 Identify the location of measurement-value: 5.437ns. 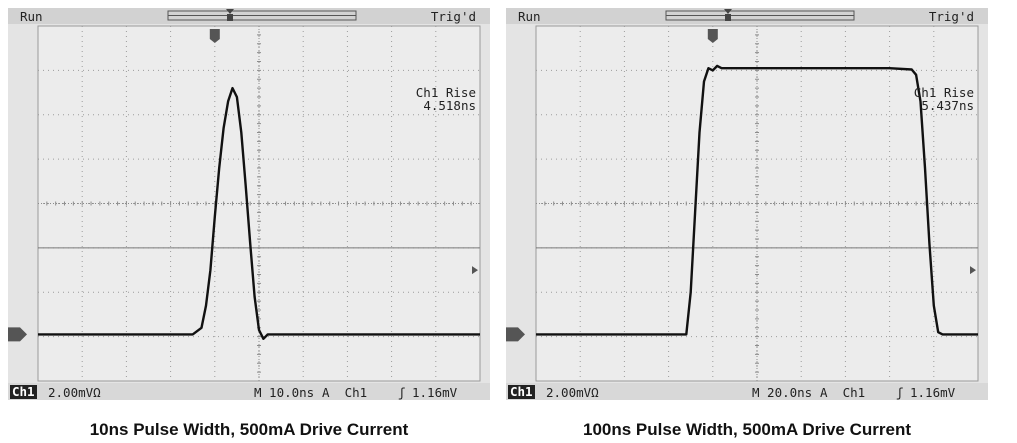
(947, 105).